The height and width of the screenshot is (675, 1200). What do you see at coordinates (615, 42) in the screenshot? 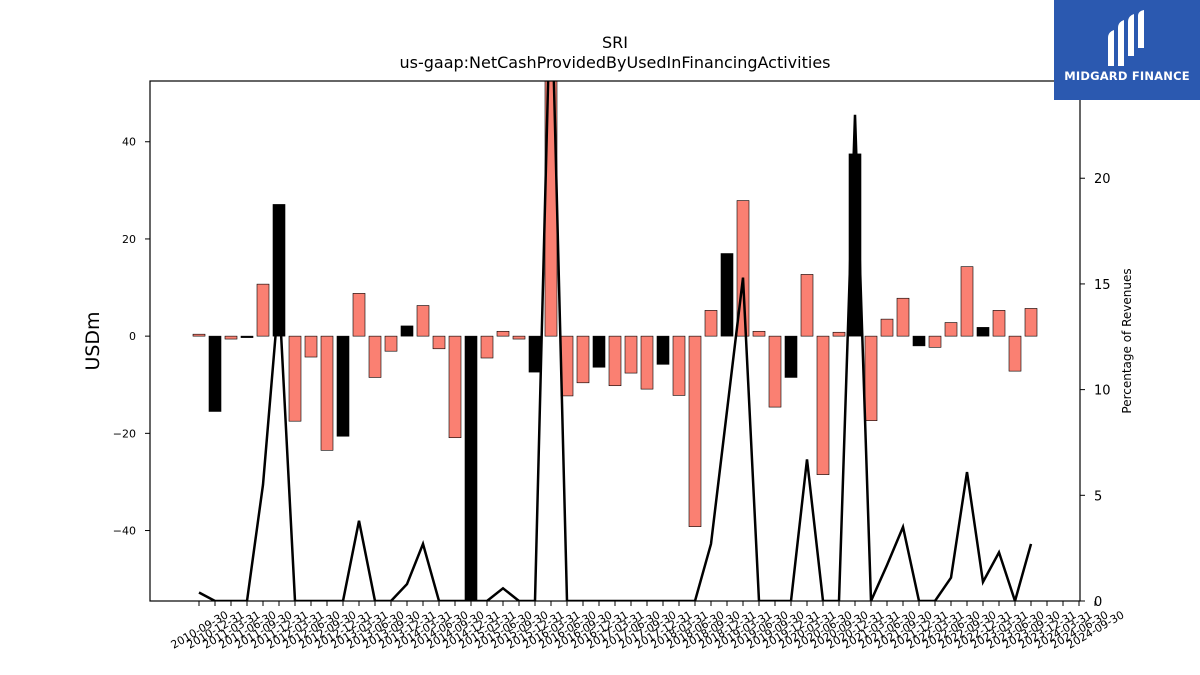
I see `chart-title: SRI` at bounding box center [615, 42].